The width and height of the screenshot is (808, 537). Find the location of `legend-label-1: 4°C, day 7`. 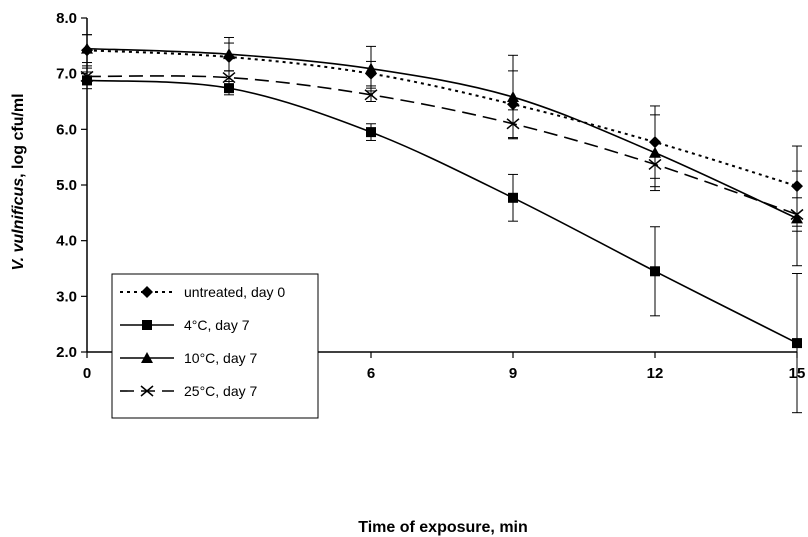

legend-label-1: 4°C, day 7 is located at coordinates (217, 325).